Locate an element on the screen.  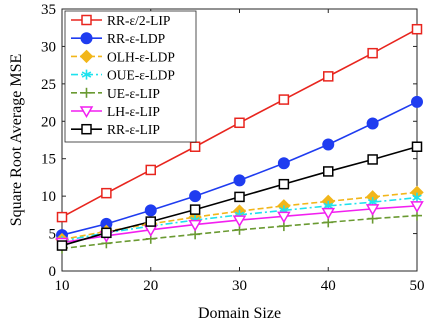
y-tick-label: 10 is located at coordinates (48, 197).